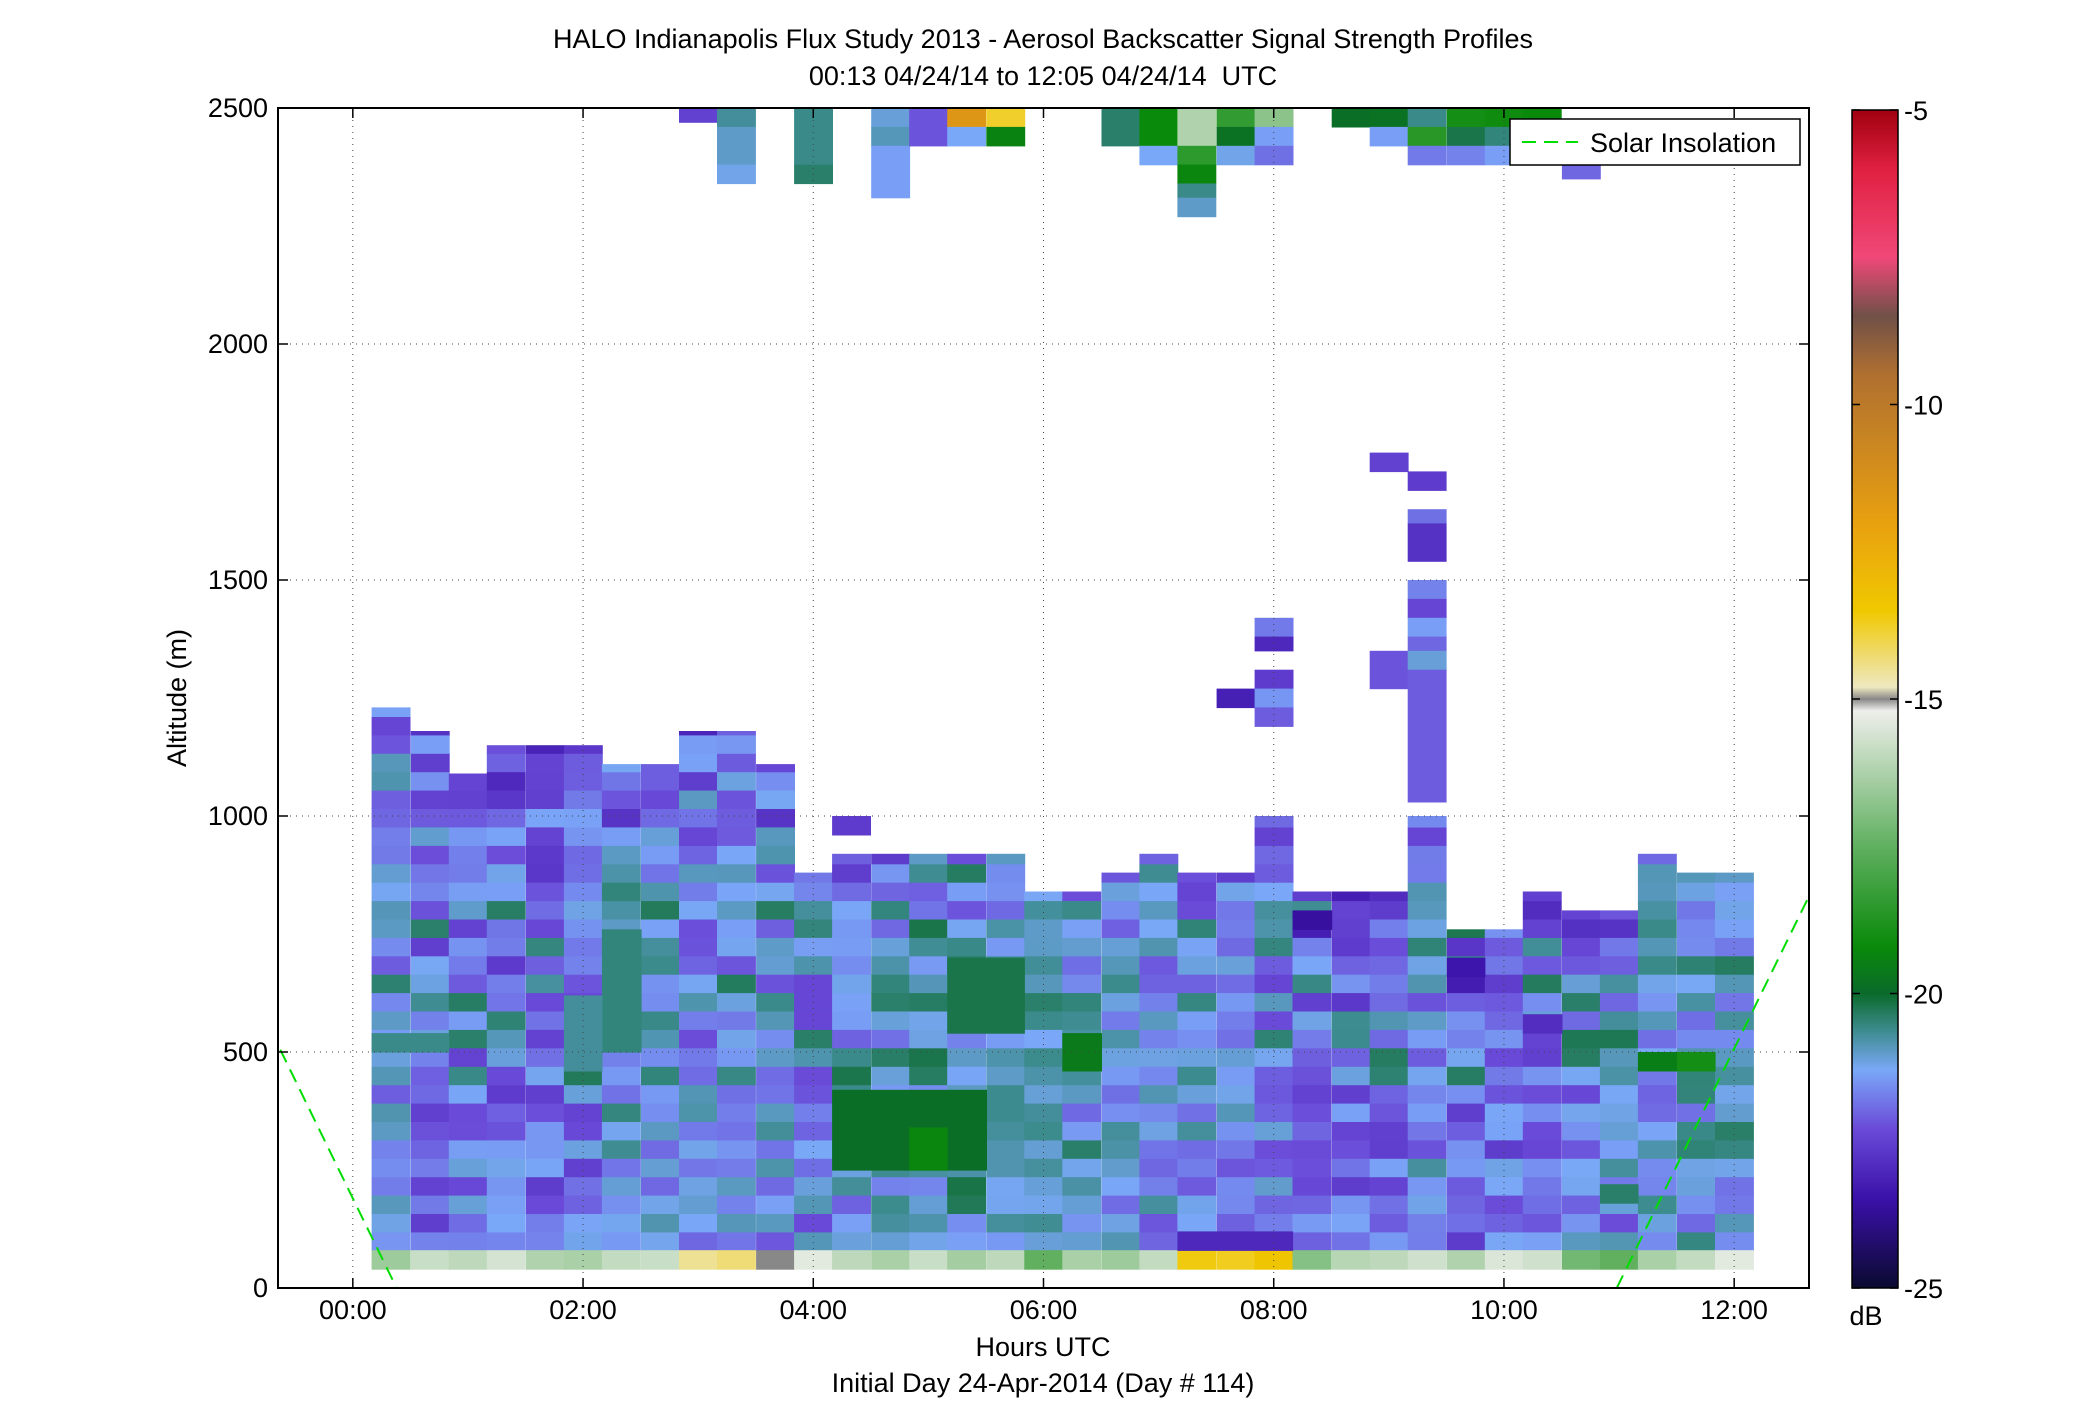  What do you see at coordinates (1655, 142) in the screenshot?
I see `legend-box` at bounding box center [1655, 142].